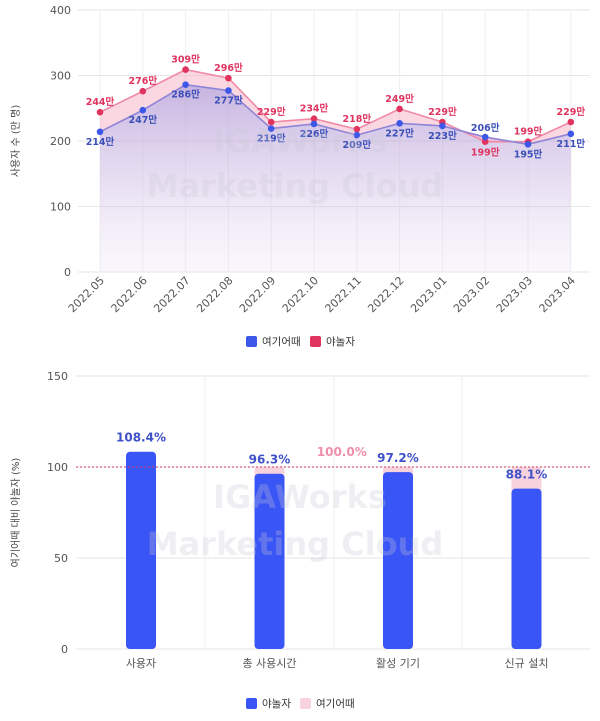 The width and height of the screenshot is (600, 721). I want to click on line-ytick-label: 400, so click(60, 10).